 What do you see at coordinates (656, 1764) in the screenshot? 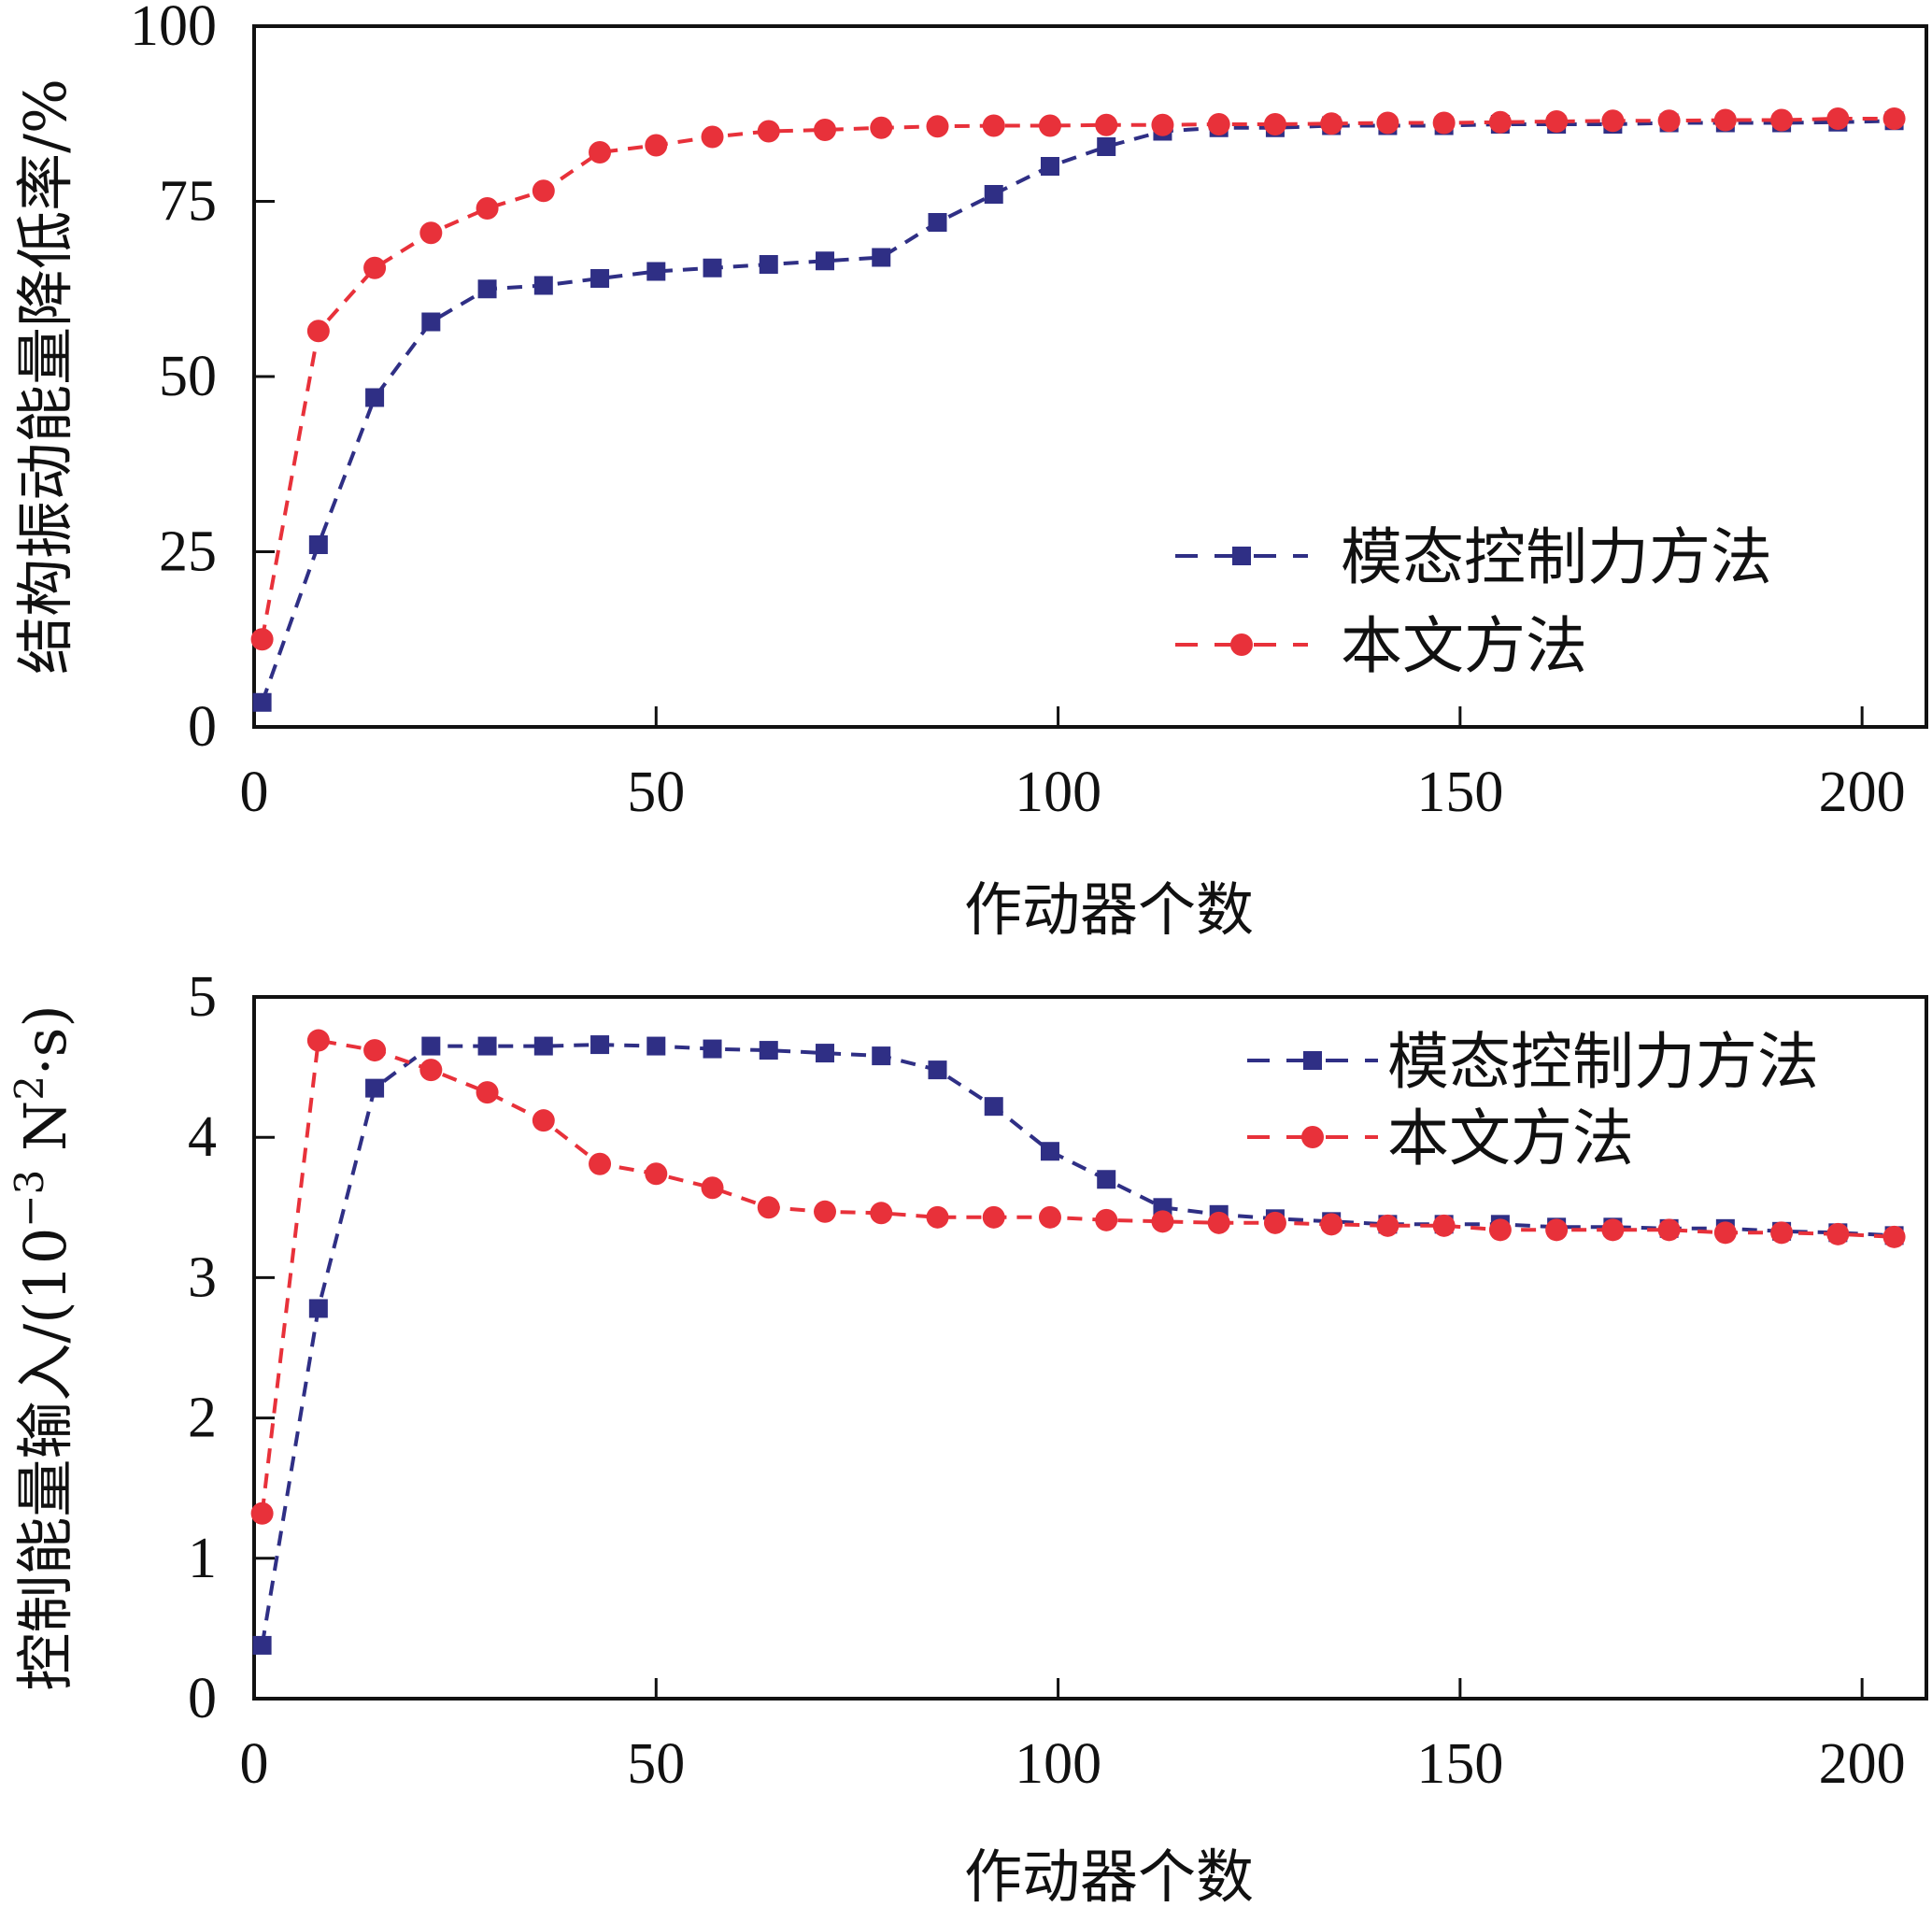
I see `x-tick-label: 50` at bounding box center [656, 1764].